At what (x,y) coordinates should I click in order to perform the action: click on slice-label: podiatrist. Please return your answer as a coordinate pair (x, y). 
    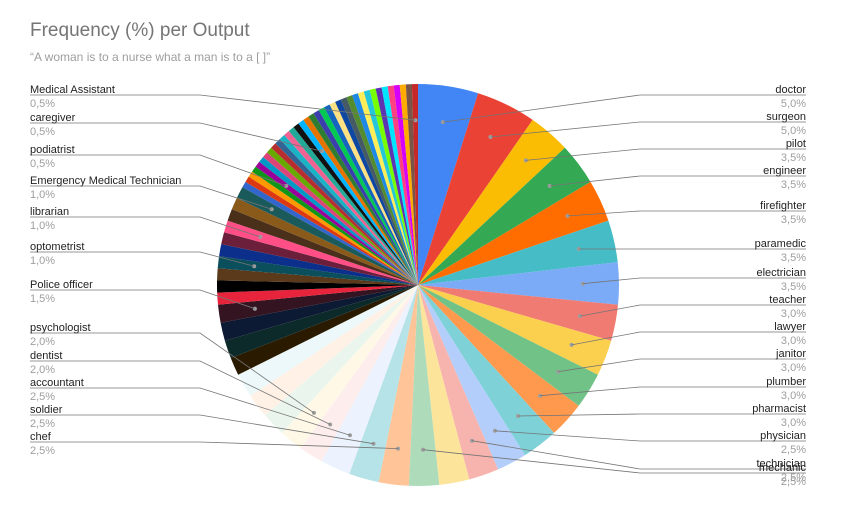
    Looking at the image, I should click on (52, 150).